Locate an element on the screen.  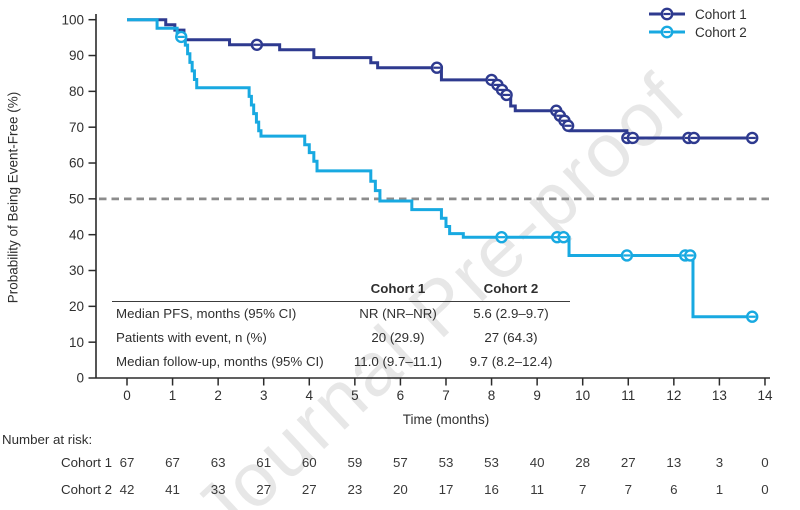
risk-count-cohort1: 3 is located at coordinates (719, 462).